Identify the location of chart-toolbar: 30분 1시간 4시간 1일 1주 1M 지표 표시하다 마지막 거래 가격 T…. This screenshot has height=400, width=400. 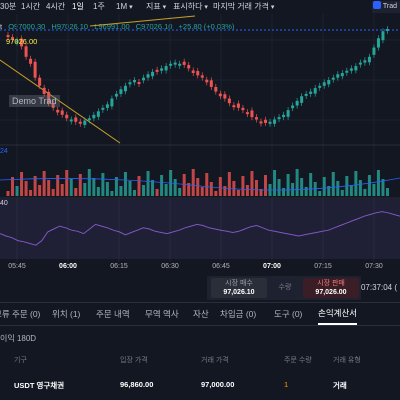
(200, 7).